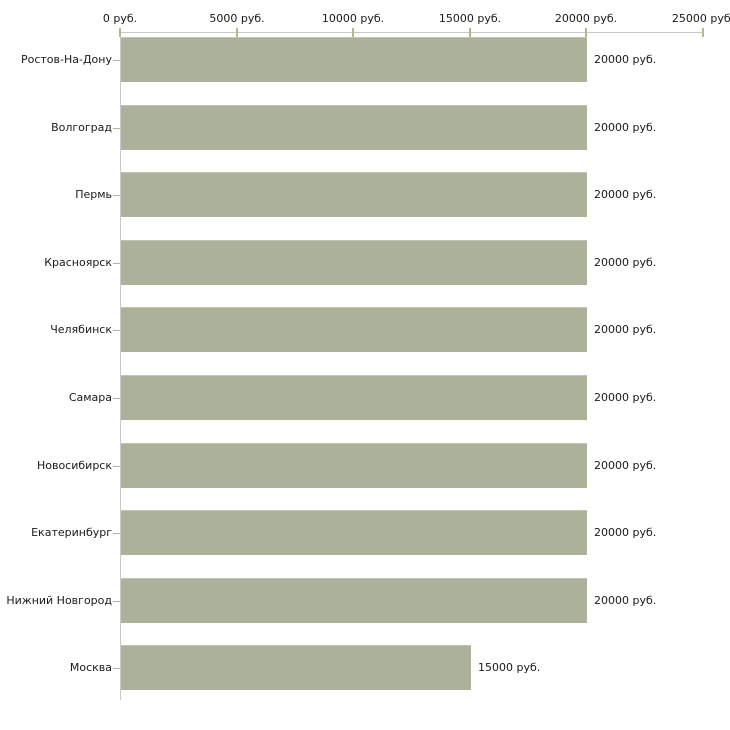 This screenshot has height=730, width=730. Describe the element at coordinates (81, 329) in the screenshot. I see `category-label: Челябинск` at that location.